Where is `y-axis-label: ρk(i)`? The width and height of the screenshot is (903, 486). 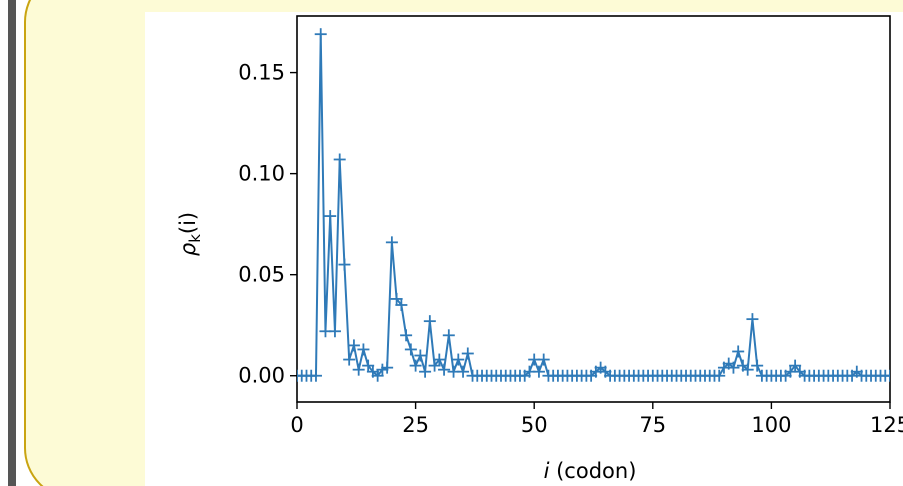 y-axis-label: ρk(i) is located at coordinates (190, 234).